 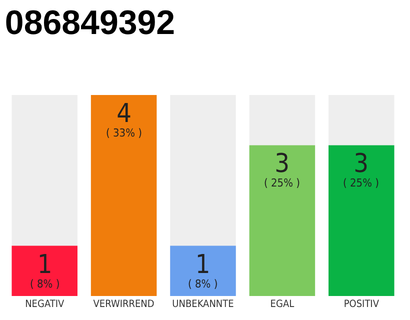 What do you see at coordinates (45, 304) in the screenshot?
I see `x-tick-label: NEGATIV` at bounding box center [45, 304].